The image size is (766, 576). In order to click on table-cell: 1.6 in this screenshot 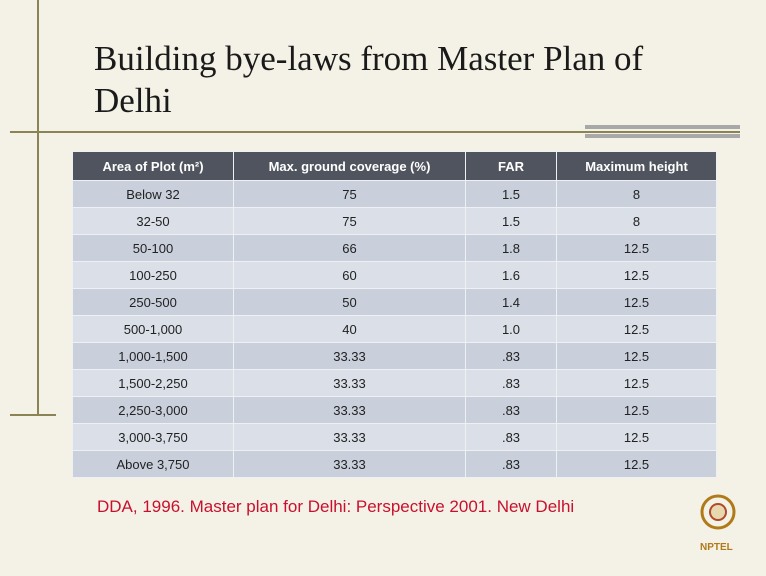, I will do `click(511, 275)`.